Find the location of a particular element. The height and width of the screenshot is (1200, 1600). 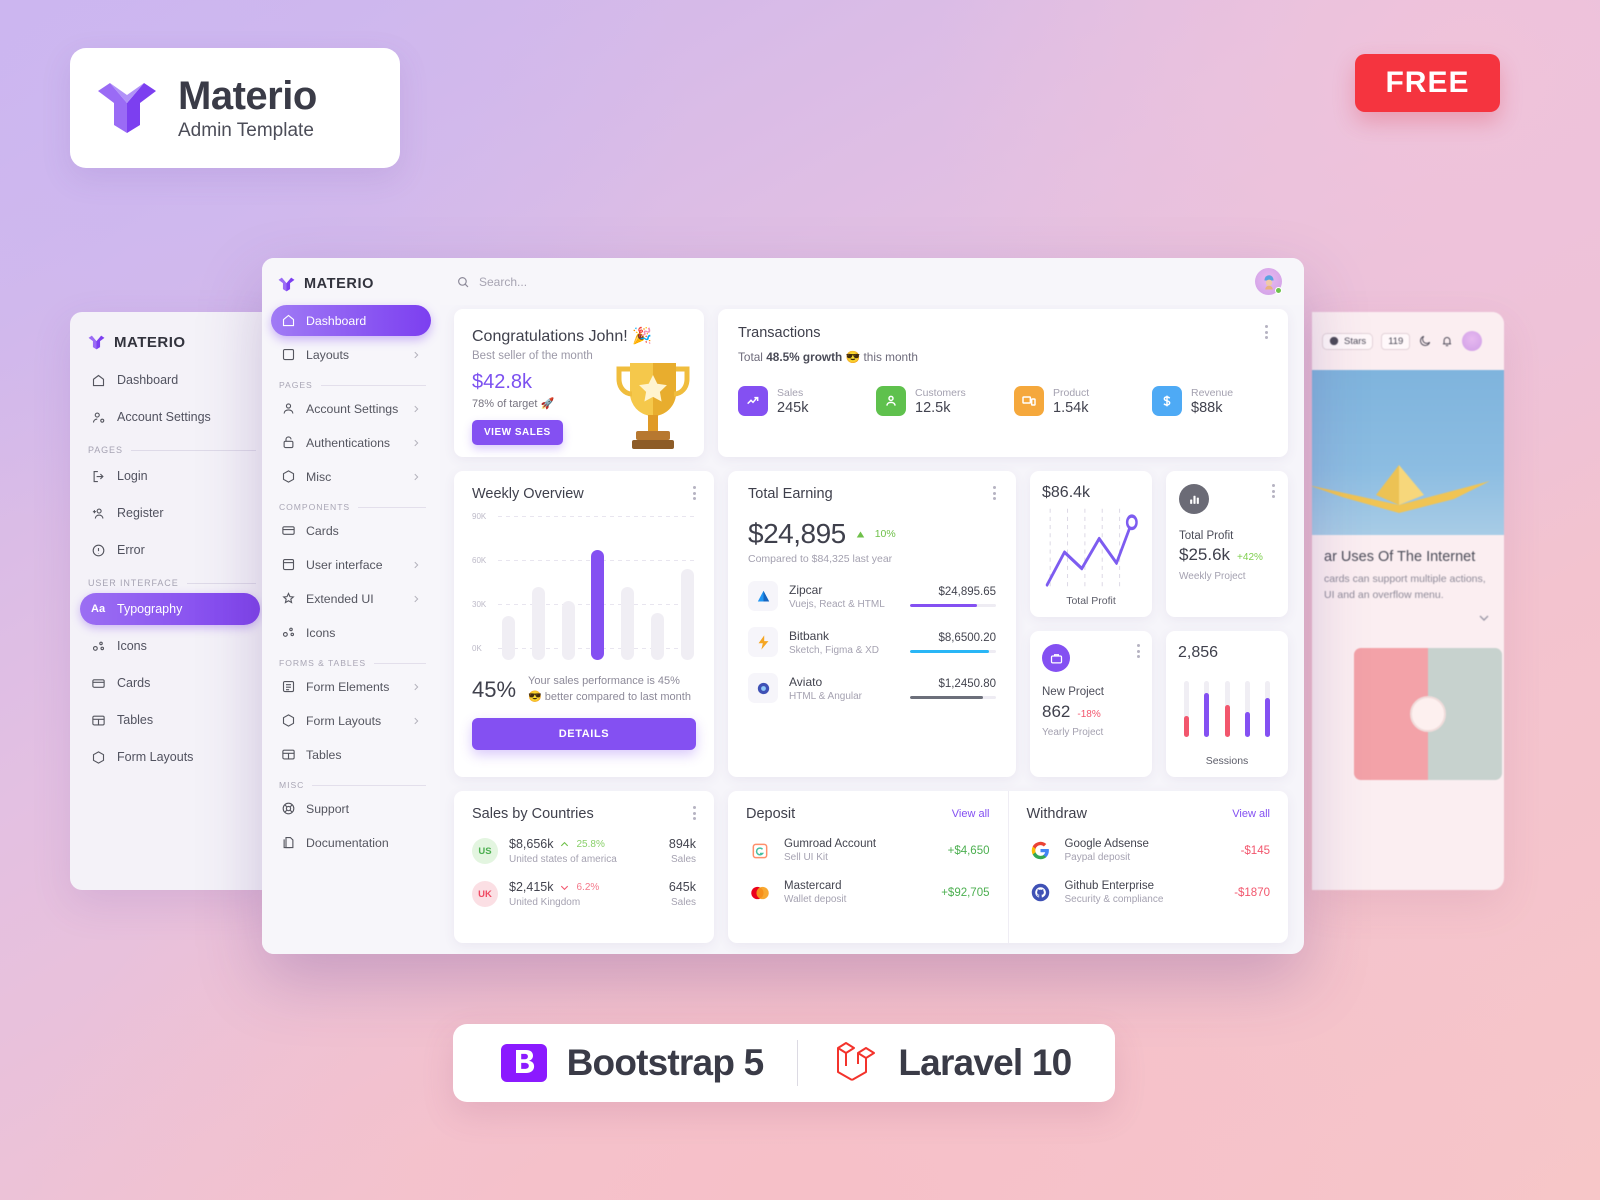

sidebar-item-authentications: Authentications is located at coordinates (351, 442).